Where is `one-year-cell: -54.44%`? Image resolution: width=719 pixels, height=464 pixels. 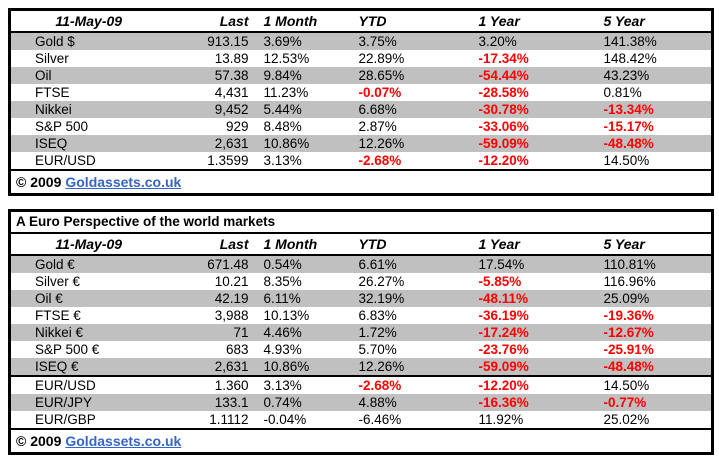
one-year-cell: -54.44% is located at coordinates (534, 75).